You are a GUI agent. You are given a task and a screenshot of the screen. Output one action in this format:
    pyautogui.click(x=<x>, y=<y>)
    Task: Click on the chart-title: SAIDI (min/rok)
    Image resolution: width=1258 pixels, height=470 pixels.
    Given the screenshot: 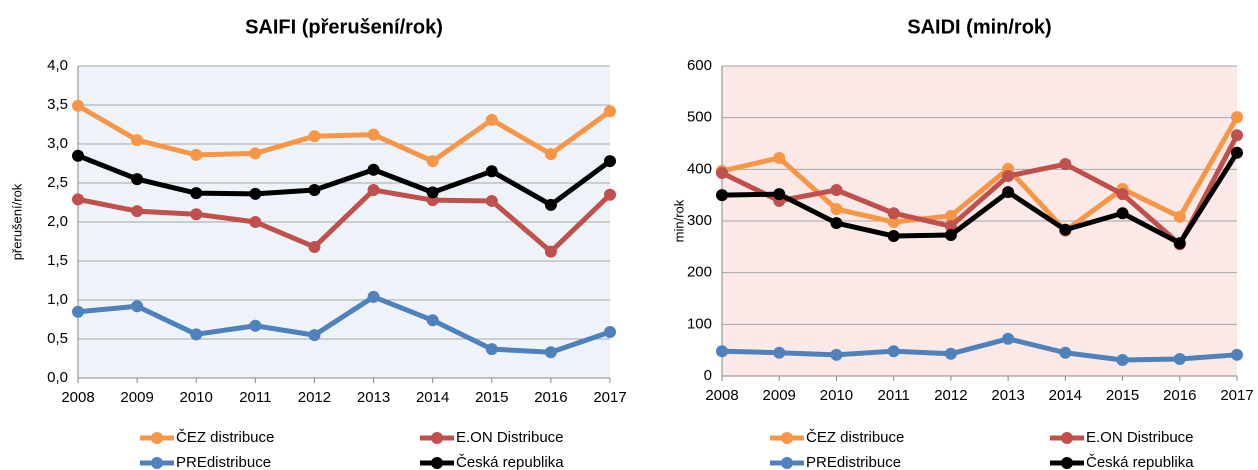 What is the action you would take?
    pyautogui.click(x=979, y=27)
    